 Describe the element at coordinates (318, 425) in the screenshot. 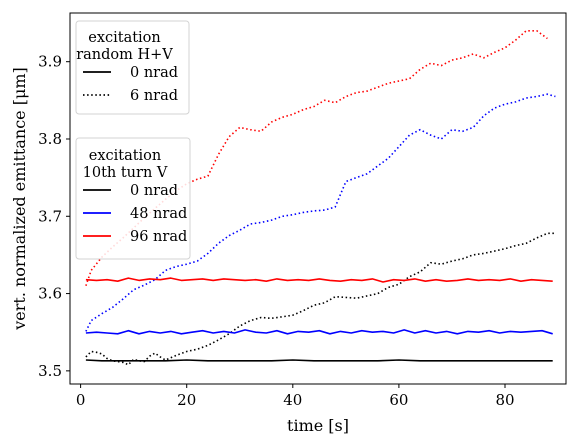

I see `x-axis-label: time [s]` at that location.